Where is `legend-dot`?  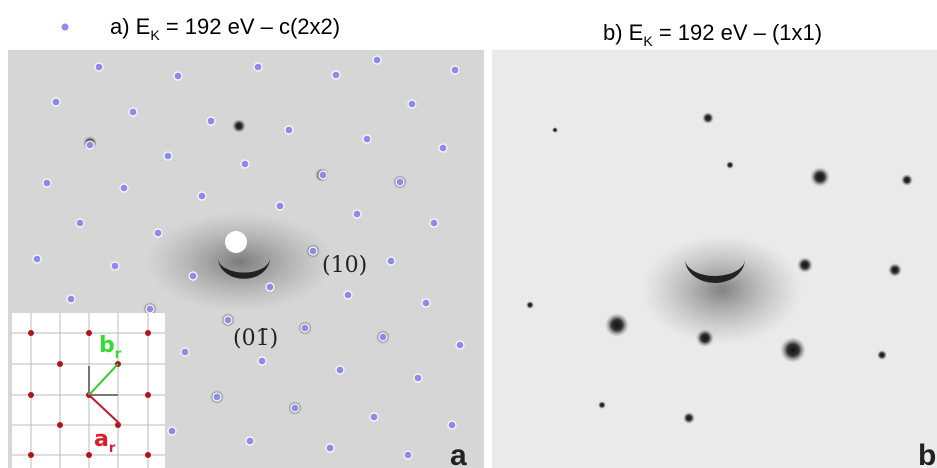
legend-dot is located at coordinates (65, 27).